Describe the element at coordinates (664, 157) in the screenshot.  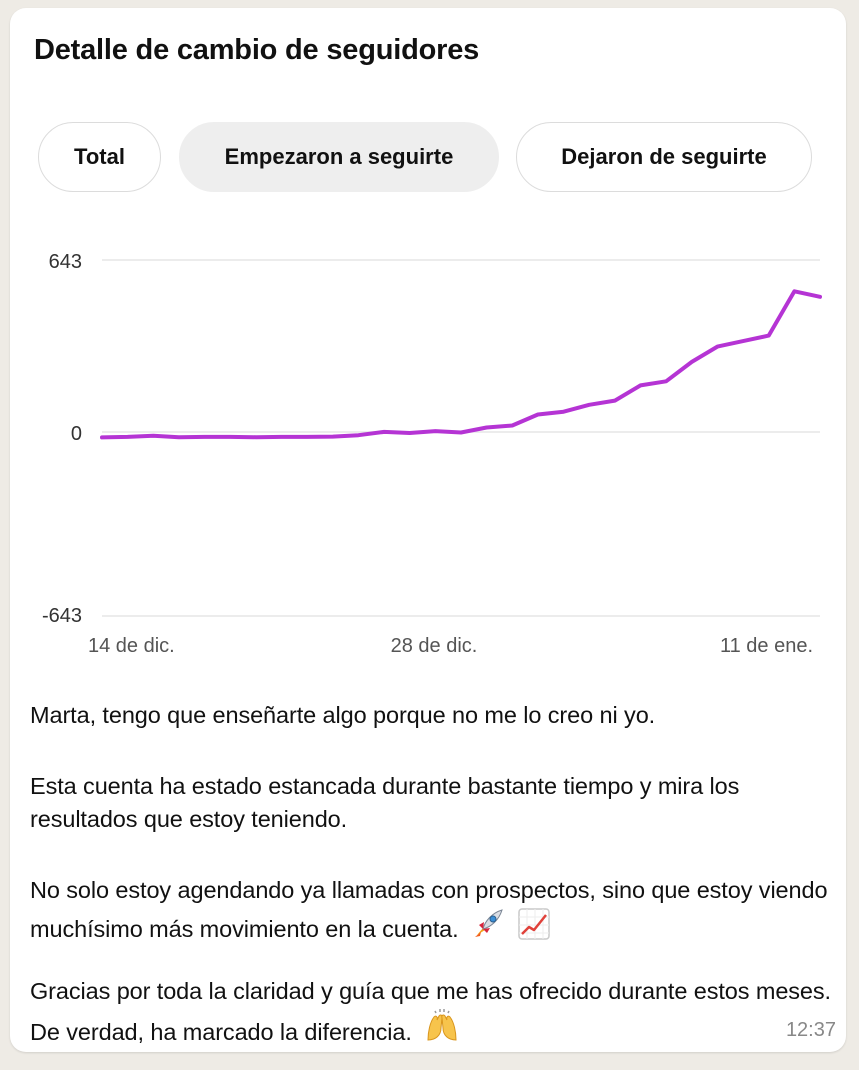
I see `tab-stopped-following: Dejaron de seguirte` at that location.